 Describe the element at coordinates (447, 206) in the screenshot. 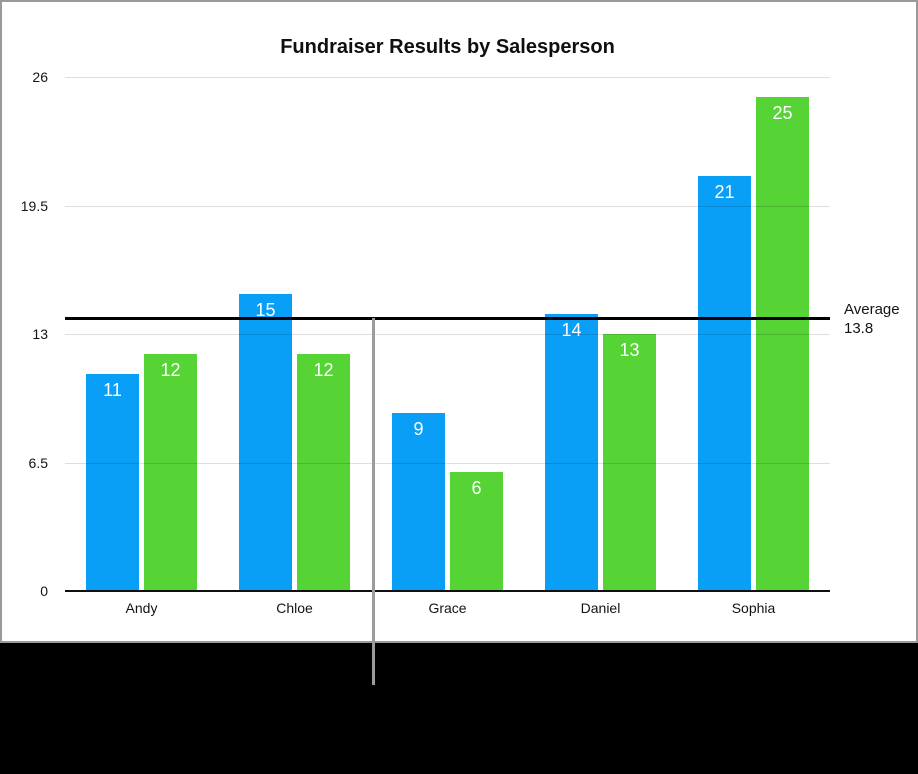

I see `gridline-19.5` at that location.